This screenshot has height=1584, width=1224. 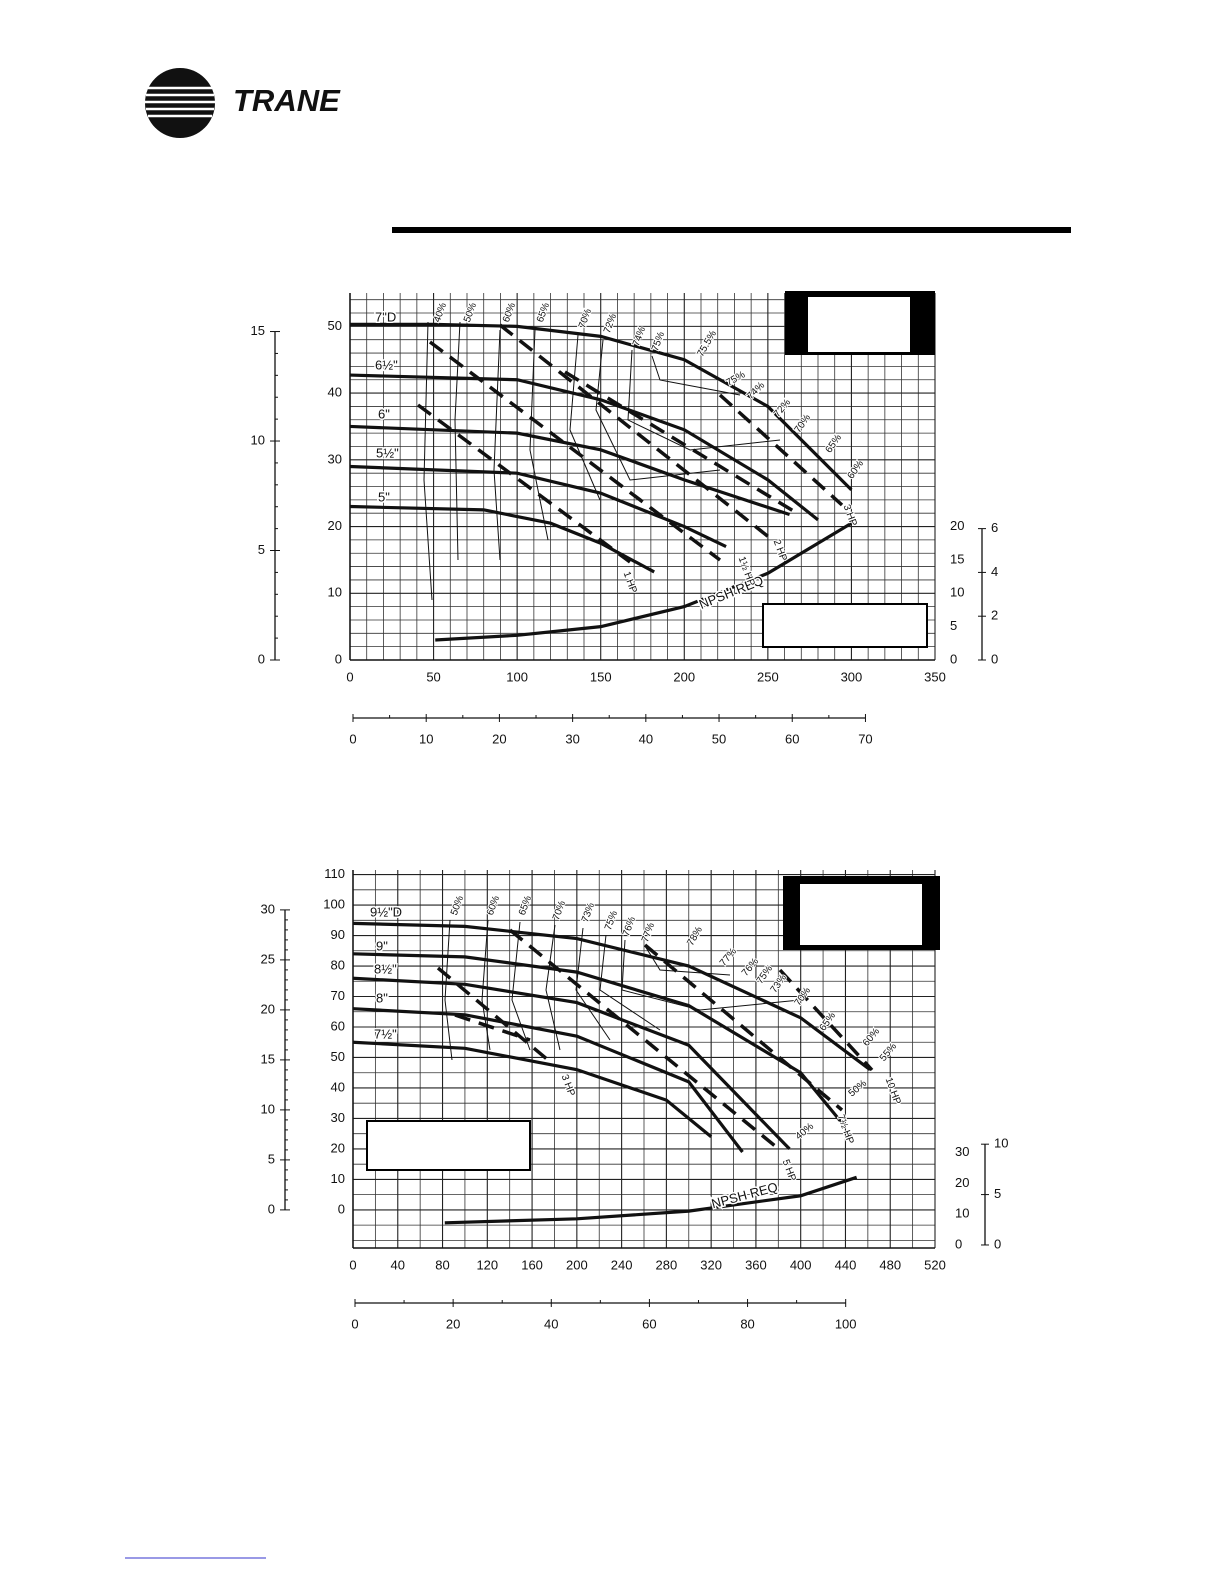 I want to click on y-tick-label: 100, so click(x=334, y=903).